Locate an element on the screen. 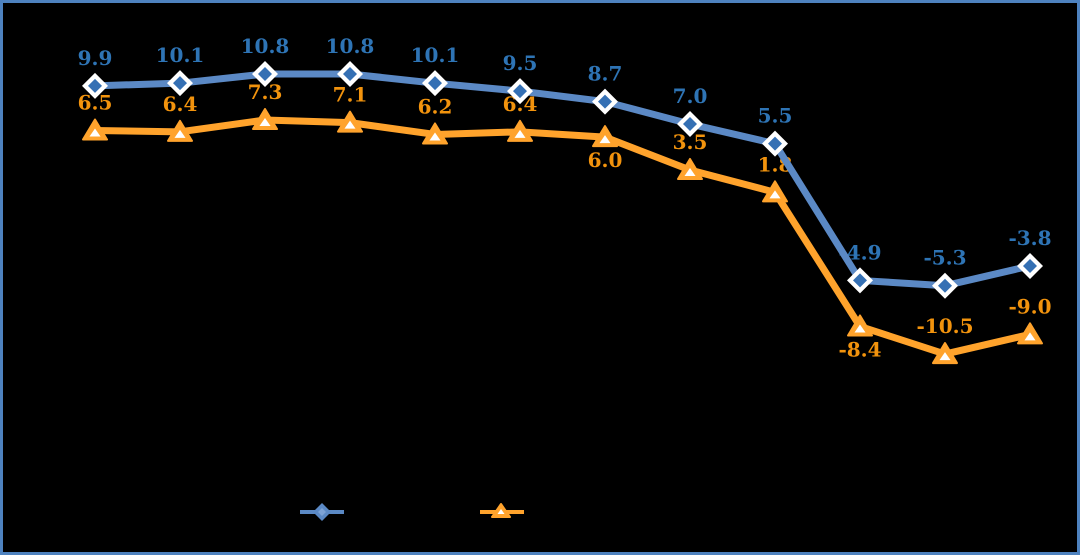  data-label-blue-diamond: -5.3 is located at coordinates (944, 258).